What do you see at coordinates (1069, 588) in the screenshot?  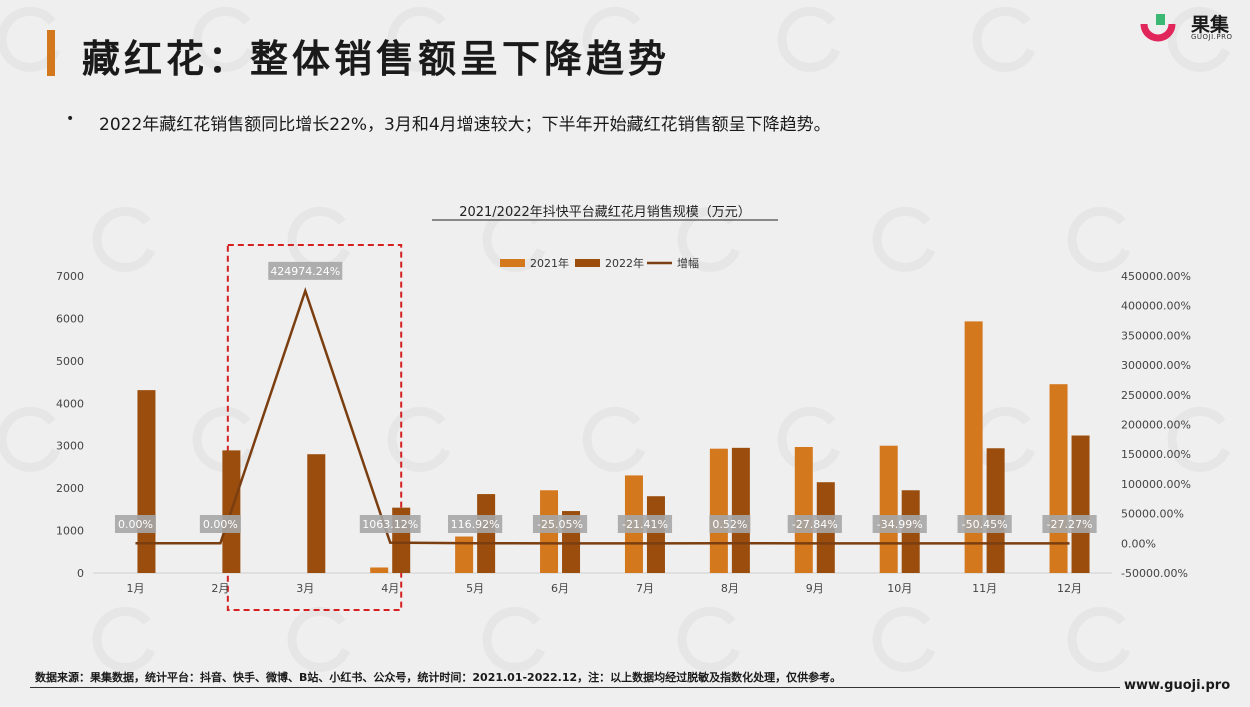 I see `x-tick-label: 12月` at bounding box center [1069, 588].